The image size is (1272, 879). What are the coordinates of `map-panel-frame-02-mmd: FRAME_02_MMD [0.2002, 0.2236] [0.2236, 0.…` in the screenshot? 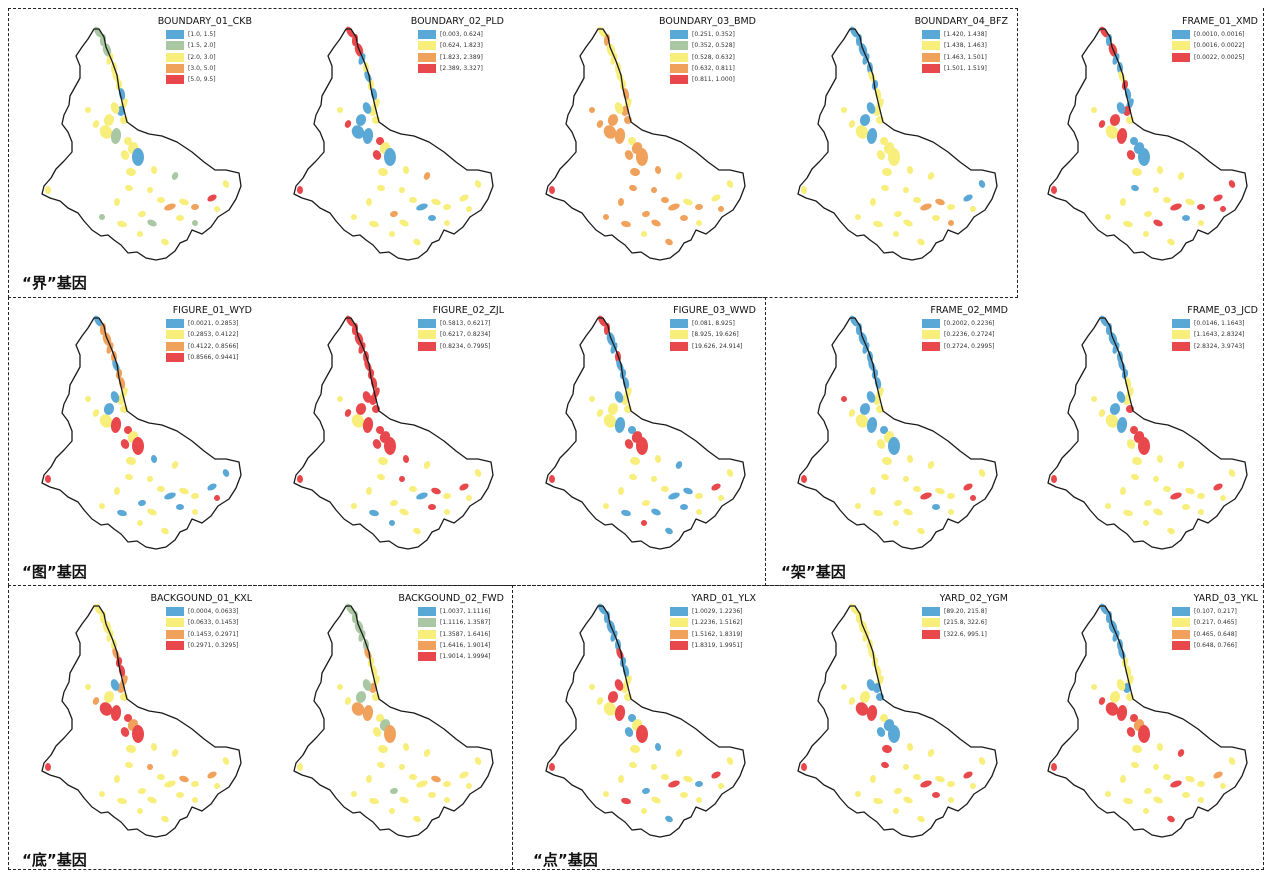 It's located at (893, 446).